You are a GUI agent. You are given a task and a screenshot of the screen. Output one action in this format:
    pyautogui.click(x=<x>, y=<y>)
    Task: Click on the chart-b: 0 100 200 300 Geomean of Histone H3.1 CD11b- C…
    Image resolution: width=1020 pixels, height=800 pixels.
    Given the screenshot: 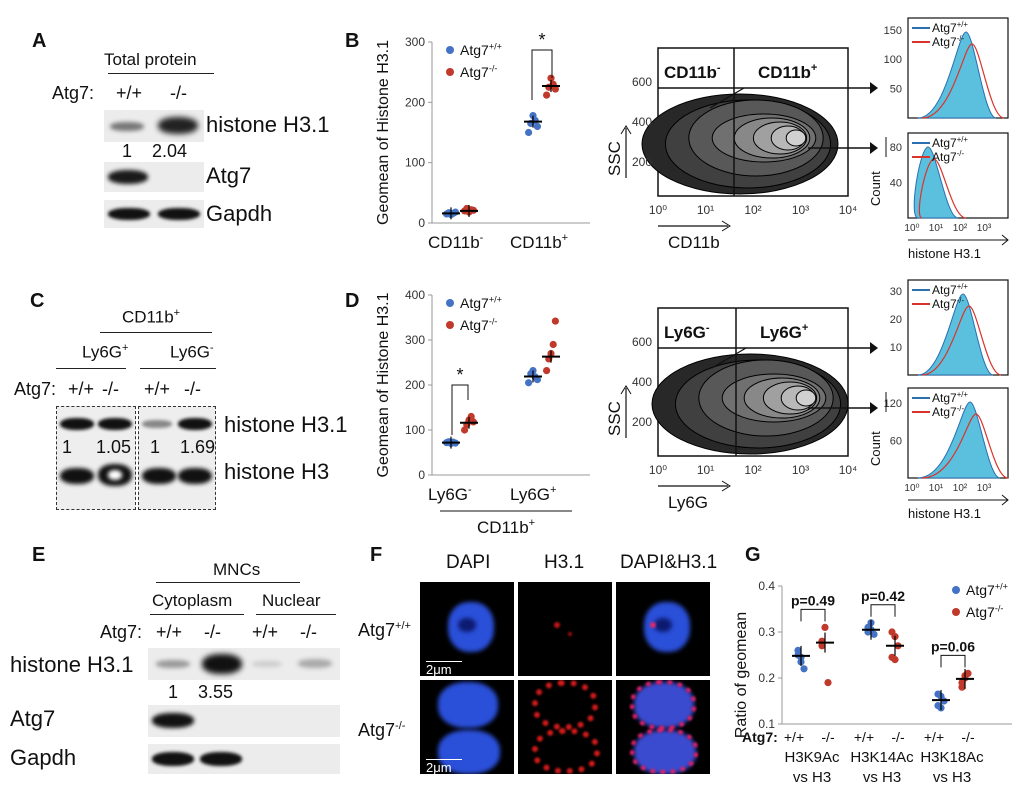 What is the action you would take?
    pyautogui.click(x=482, y=141)
    